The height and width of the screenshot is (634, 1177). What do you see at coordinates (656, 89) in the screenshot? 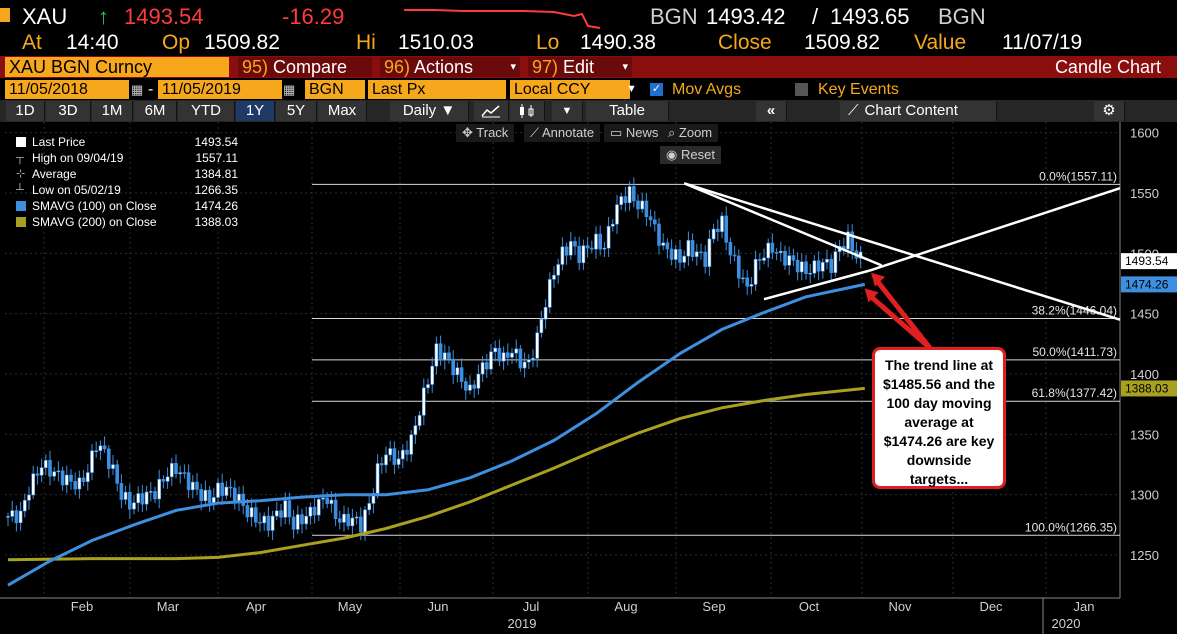
I see `mov-avgs-checkbox: ✓` at bounding box center [656, 89].